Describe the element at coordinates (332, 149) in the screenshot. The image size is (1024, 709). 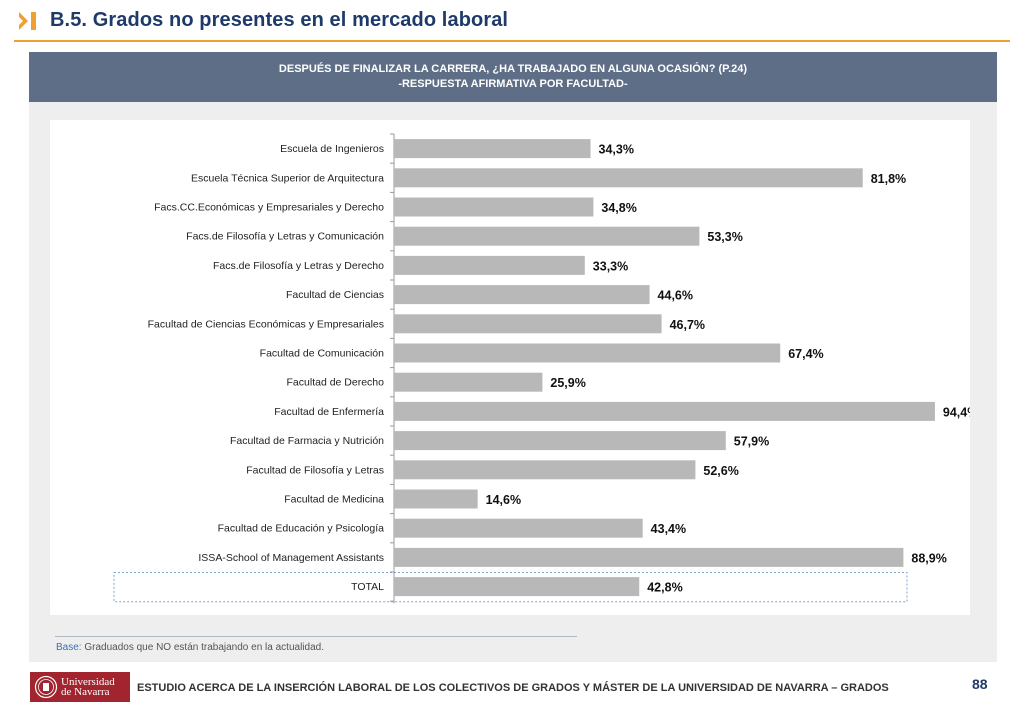
I see `category-label: Escuela de Ingenieros` at that location.